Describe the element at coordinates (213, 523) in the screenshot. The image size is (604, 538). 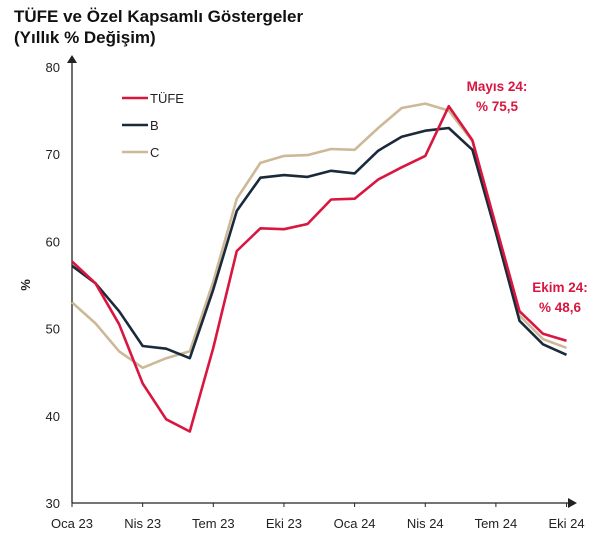
I see `x-tick-label: Tem 23` at that location.